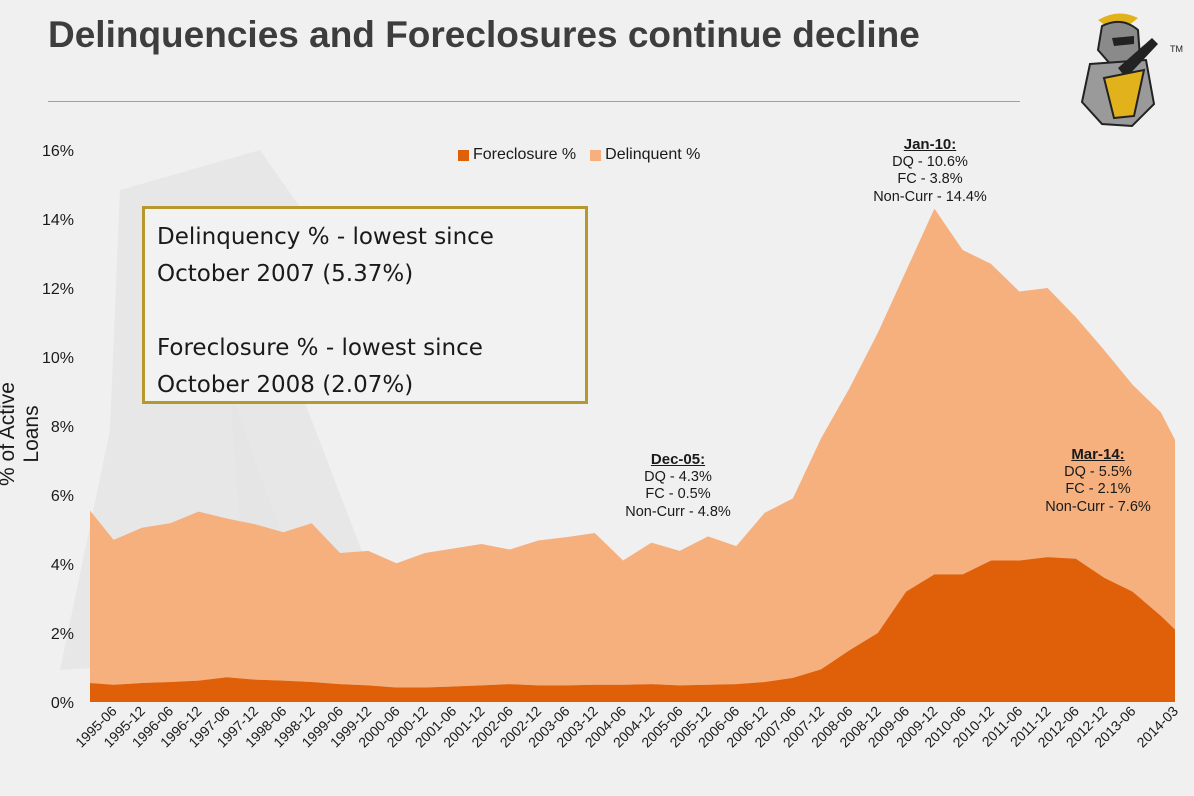 This screenshot has height=796, width=1194. Describe the element at coordinates (525, 154) in the screenshot. I see `legend-label-foreclosure: Foreclosure %` at that location.